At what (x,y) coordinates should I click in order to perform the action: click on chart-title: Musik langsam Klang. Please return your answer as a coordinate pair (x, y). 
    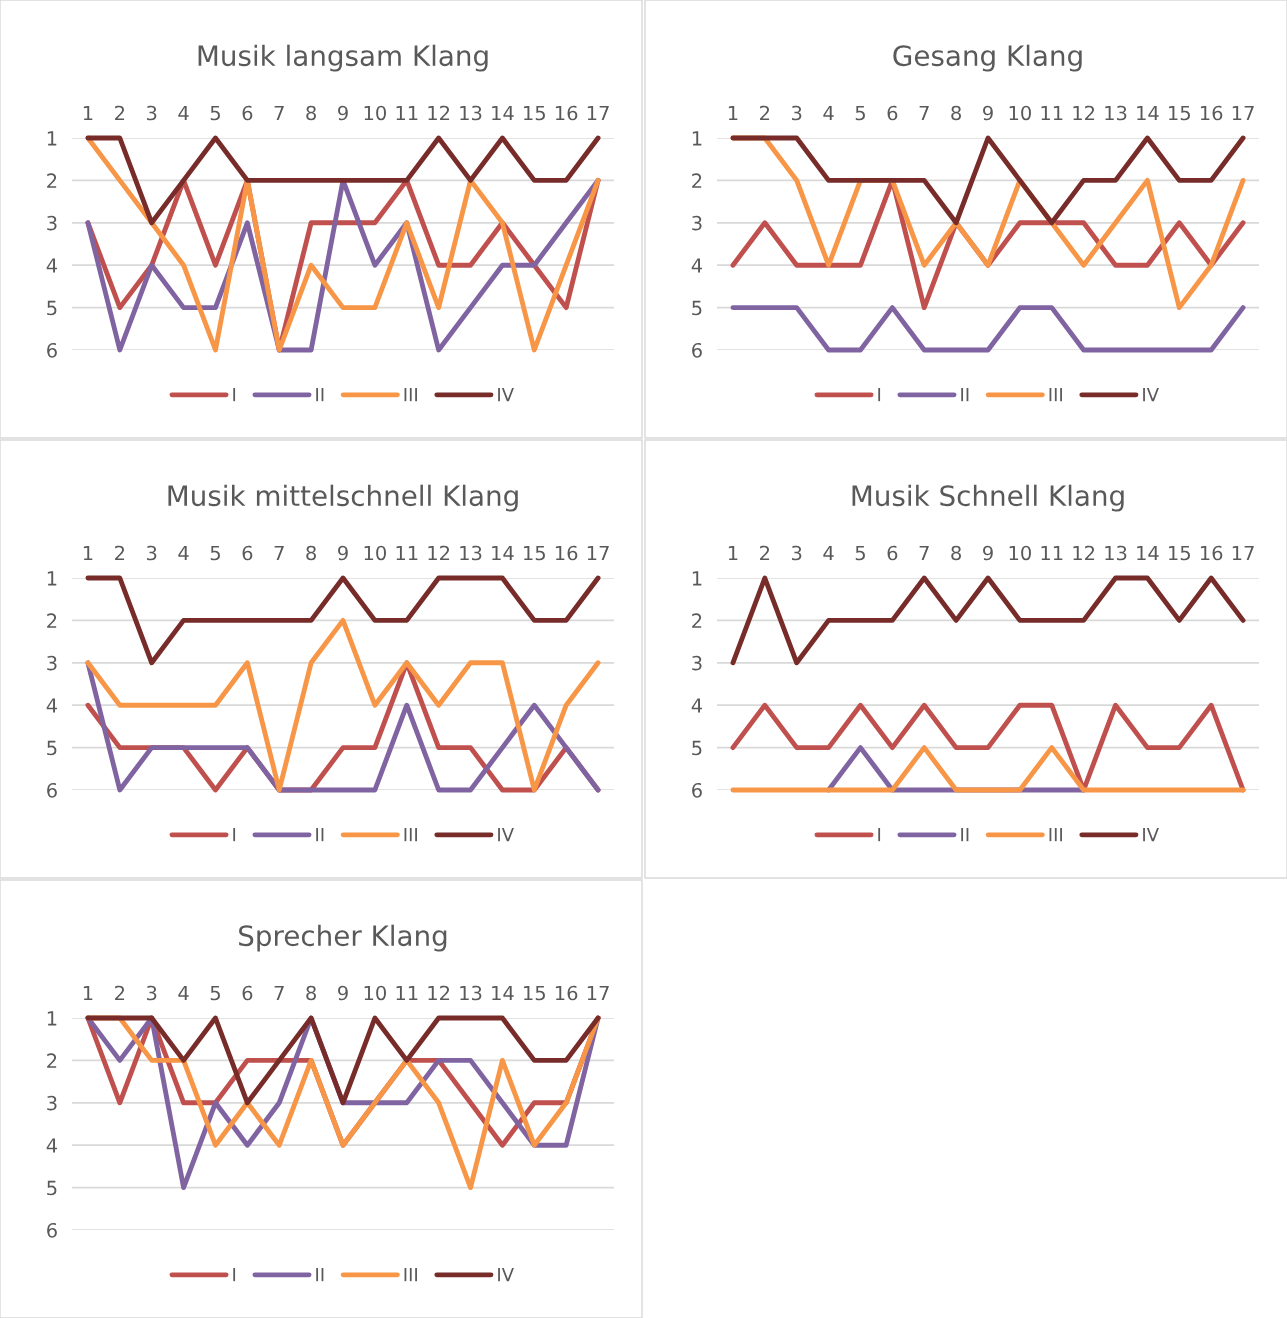
    Looking at the image, I should click on (343, 58).